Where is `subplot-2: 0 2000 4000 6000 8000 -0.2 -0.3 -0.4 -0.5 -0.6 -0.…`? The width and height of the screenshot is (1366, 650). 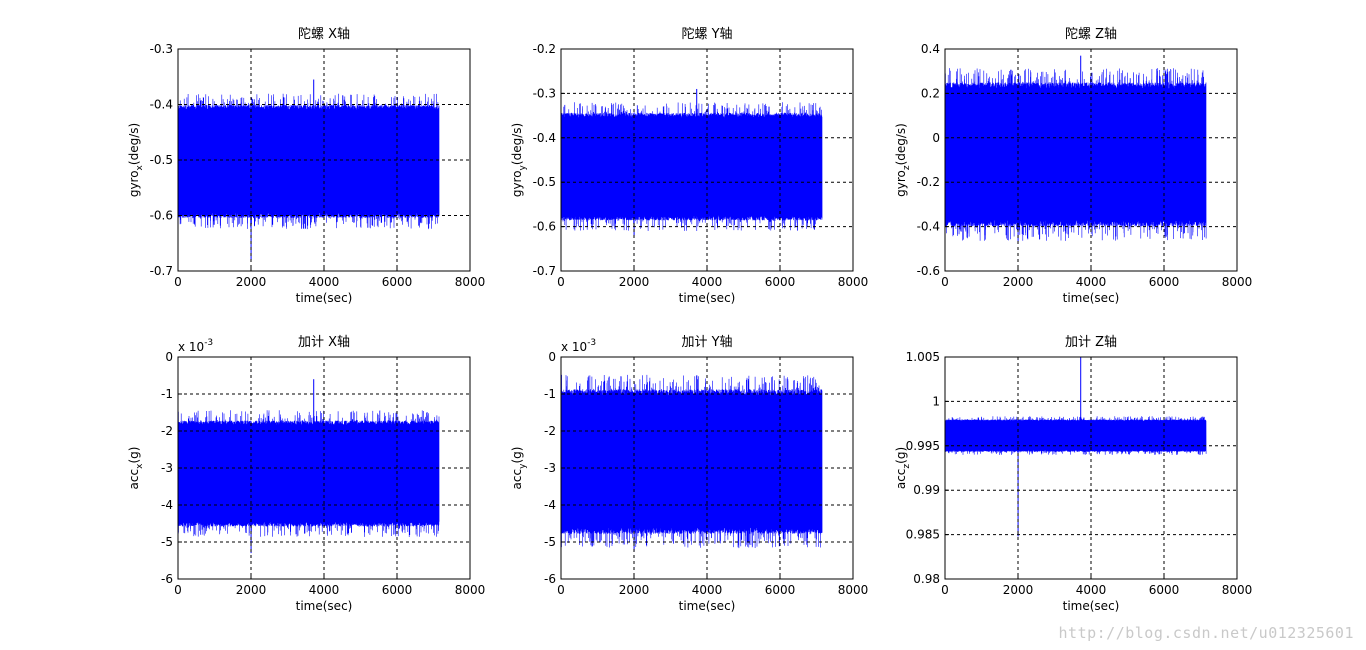
subplot-2: 0 2000 4000 6000 8000 -0.2 -0.3 -0.4 -0.5 -0.6 -0.… is located at coordinates (689, 165).